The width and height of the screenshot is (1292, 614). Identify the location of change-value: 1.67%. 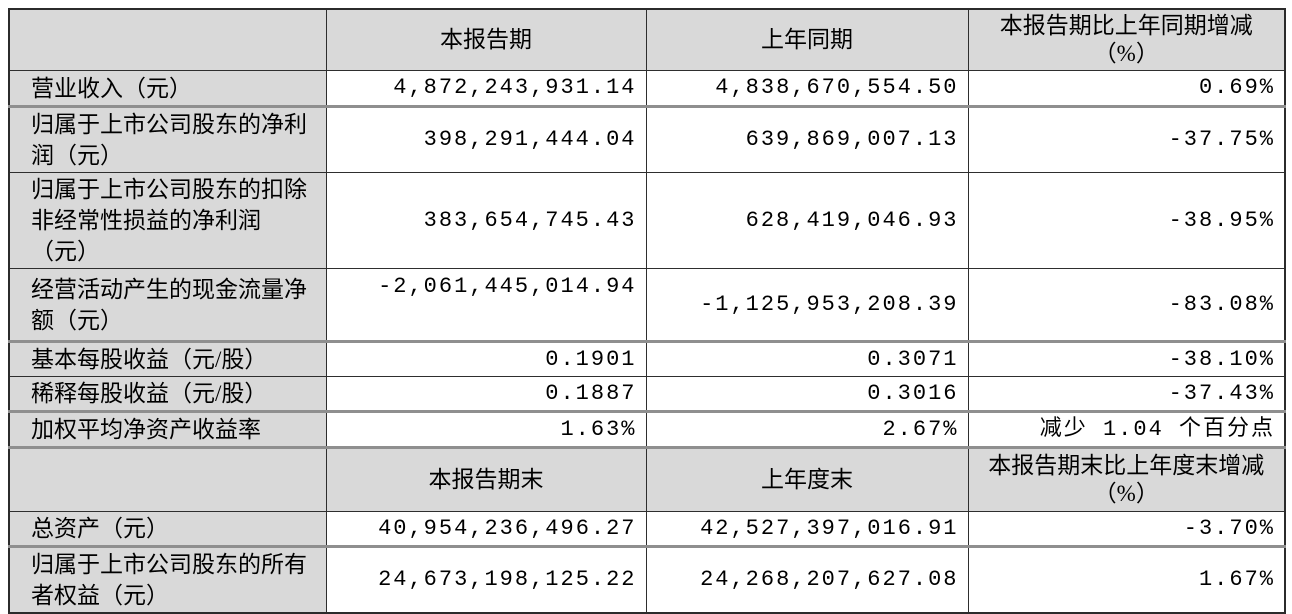
(1126, 580).